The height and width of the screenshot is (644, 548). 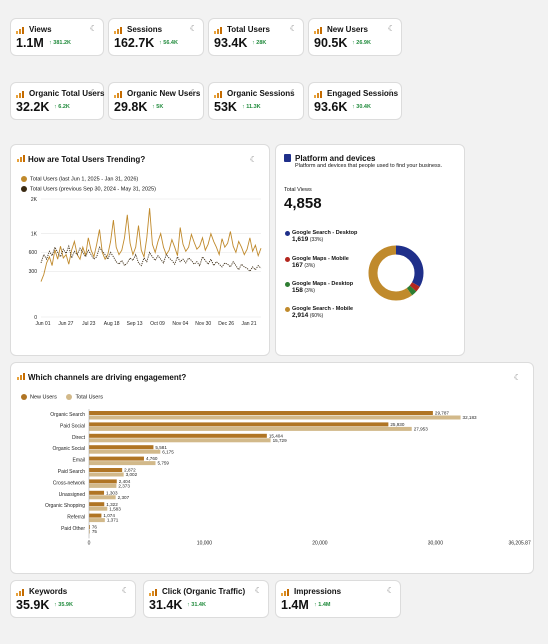 I want to click on series-previous-line, so click(x=151, y=258).